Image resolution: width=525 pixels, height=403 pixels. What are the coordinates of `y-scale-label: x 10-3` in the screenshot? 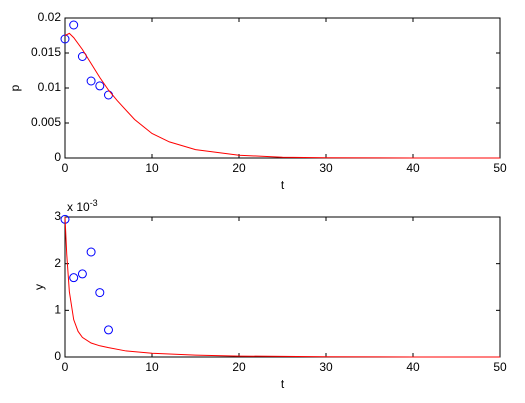 It's located at (82, 206).